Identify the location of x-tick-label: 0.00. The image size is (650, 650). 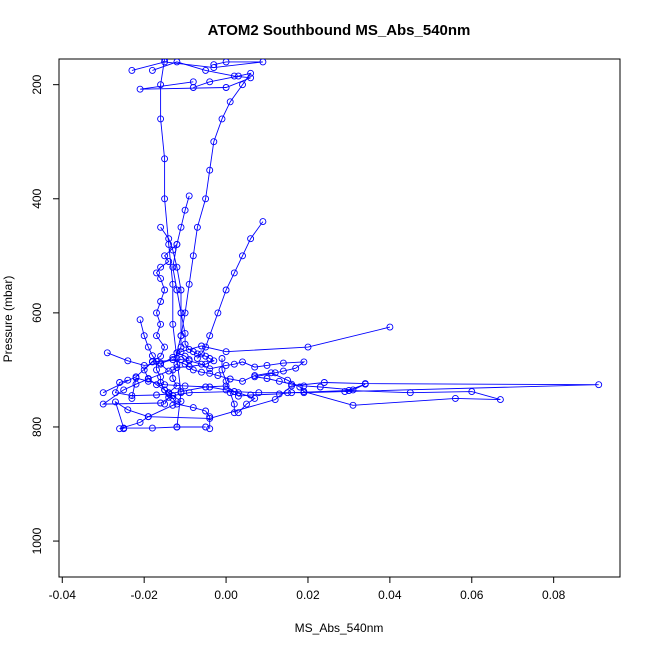
(226, 595).